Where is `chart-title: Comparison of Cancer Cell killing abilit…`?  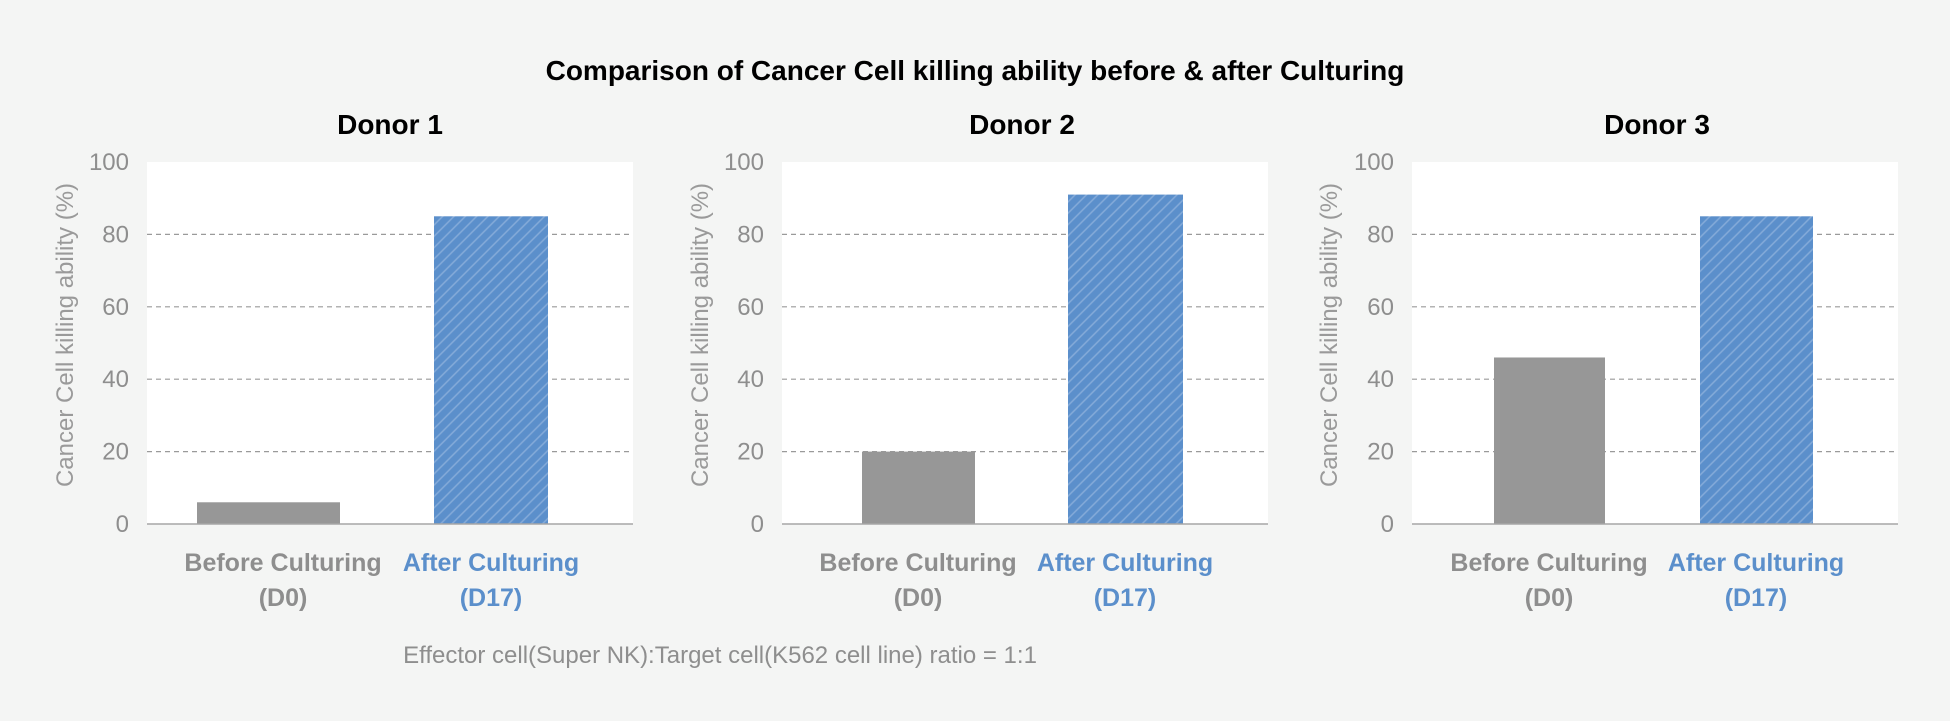
chart-title: Comparison of Cancer Cell killing abilit… is located at coordinates (975, 70).